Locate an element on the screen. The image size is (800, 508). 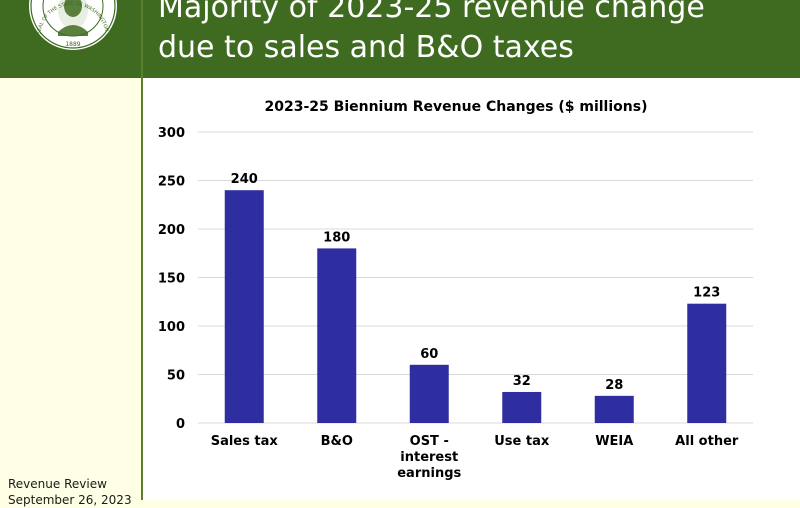
y-tick-label: 50 is located at coordinates (176, 376).